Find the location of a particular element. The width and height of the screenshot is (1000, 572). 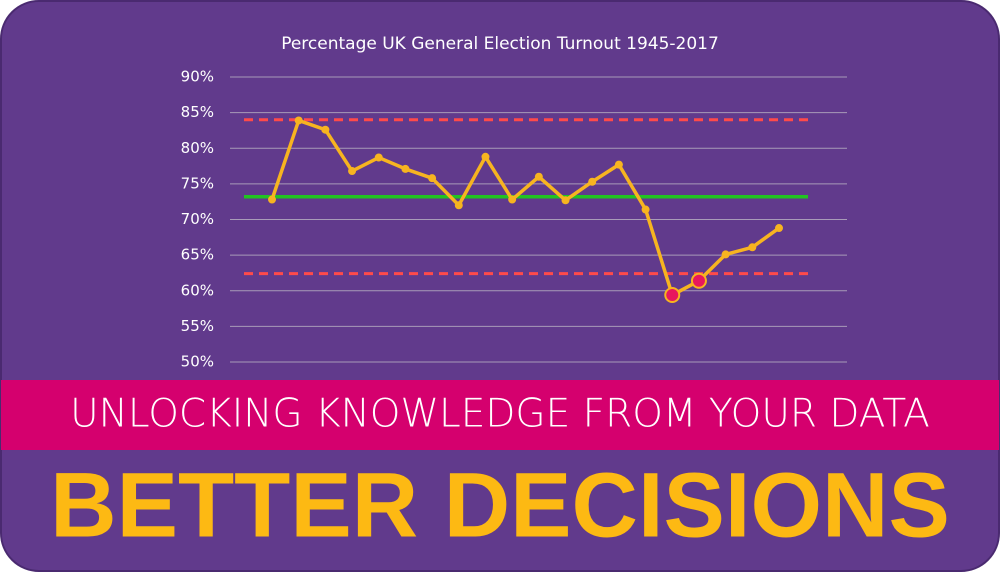

tagline-band is located at coordinates (500, 415).